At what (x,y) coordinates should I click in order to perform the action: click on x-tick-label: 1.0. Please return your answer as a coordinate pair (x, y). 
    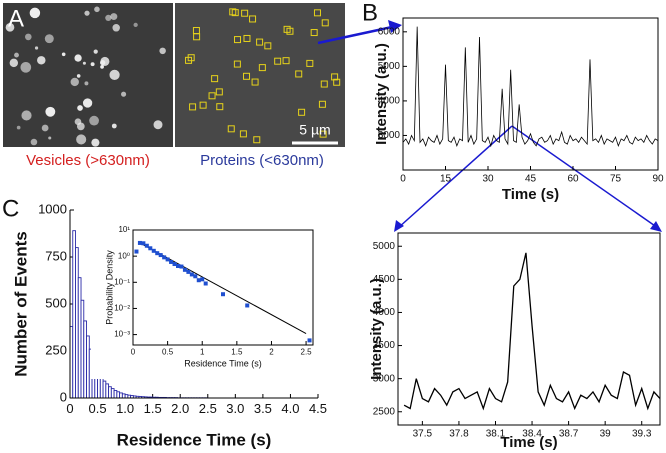
    Looking at the image, I should click on (125, 408).